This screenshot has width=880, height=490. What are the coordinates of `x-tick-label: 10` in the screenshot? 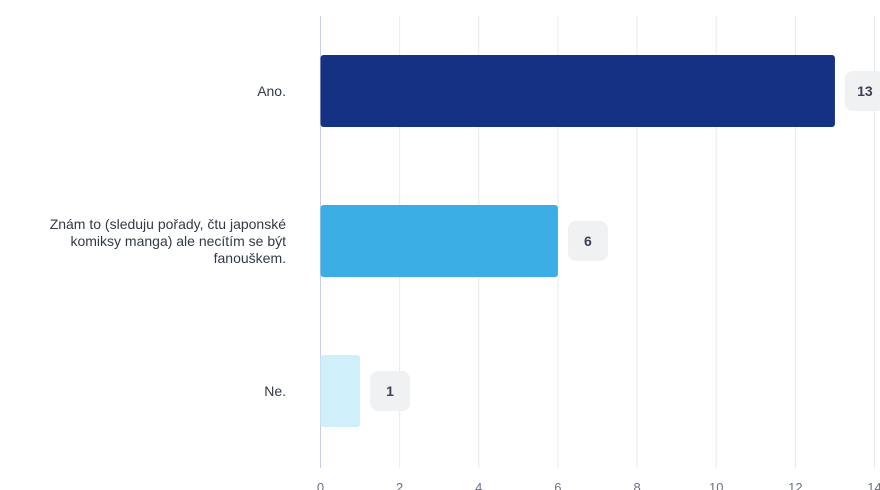 It's located at (716, 485).